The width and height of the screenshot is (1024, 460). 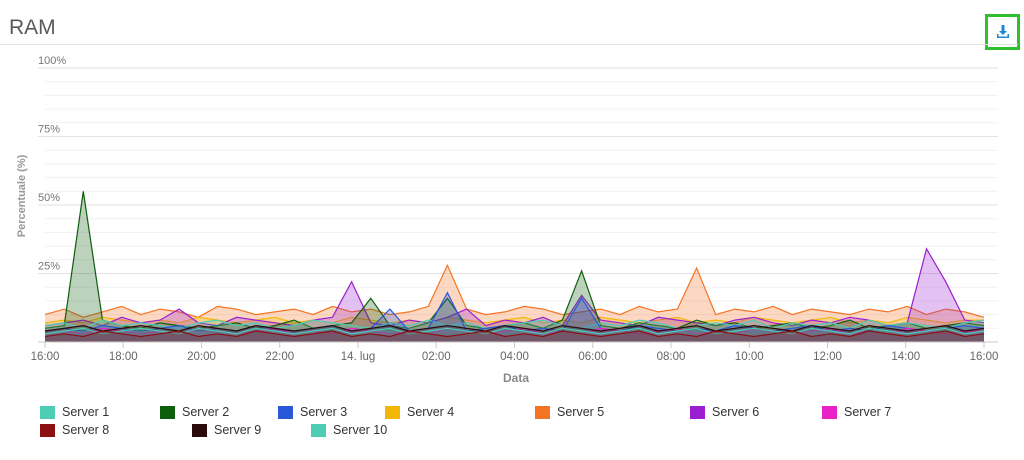 What do you see at coordinates (49, 198) in the screenshot?
I see `y-tick-label: 50%` at bounding box center [49, 198].